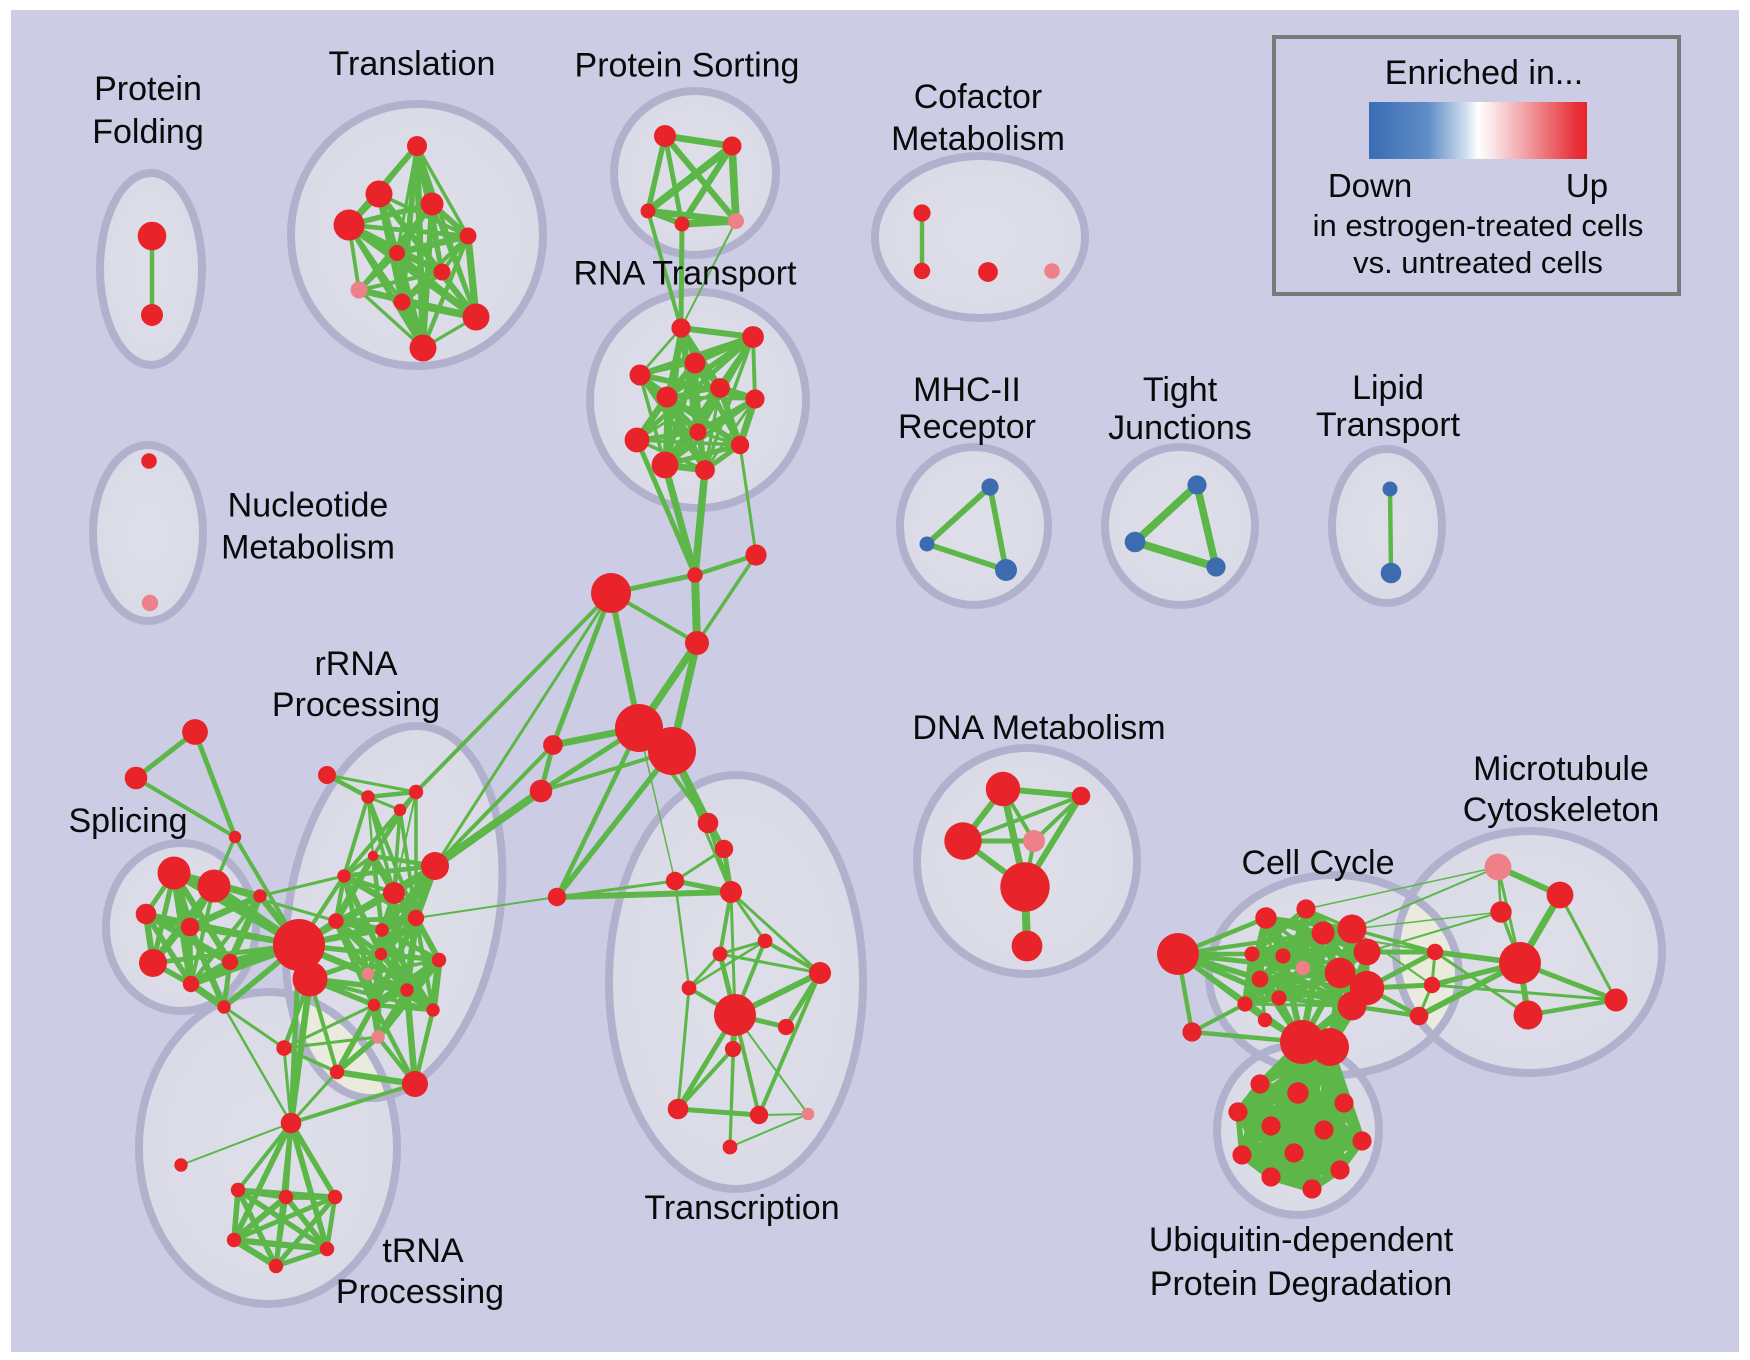 Image resolution: width=1750 pixels, height=1360 pixels. Describe the element at coordinates (1388, 425) in the screenshot. I see `svg-text: Transport` at that location.